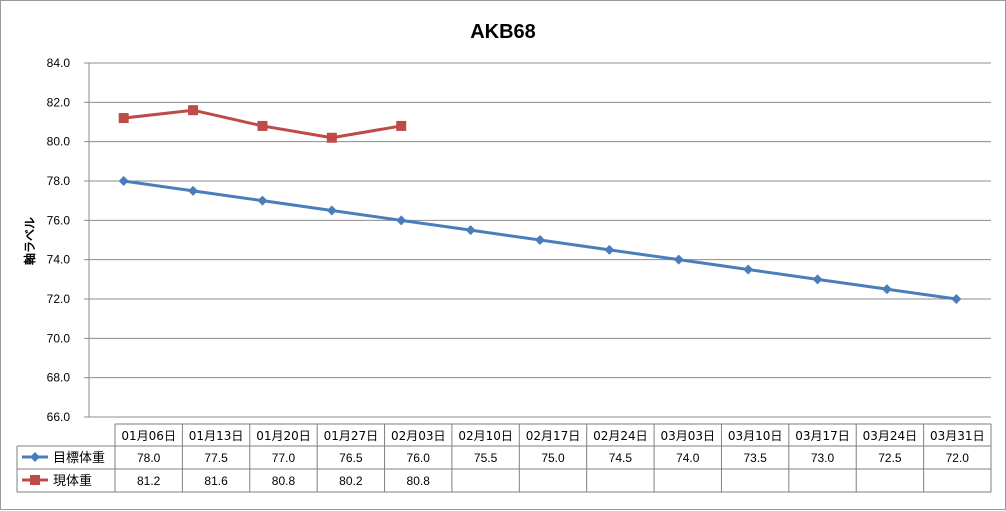 This screenshot has width=1006, height=511. Describe the element at coordinates (687, 436) in the screenshot. I see `x-category-label: 03月03日` at that location.